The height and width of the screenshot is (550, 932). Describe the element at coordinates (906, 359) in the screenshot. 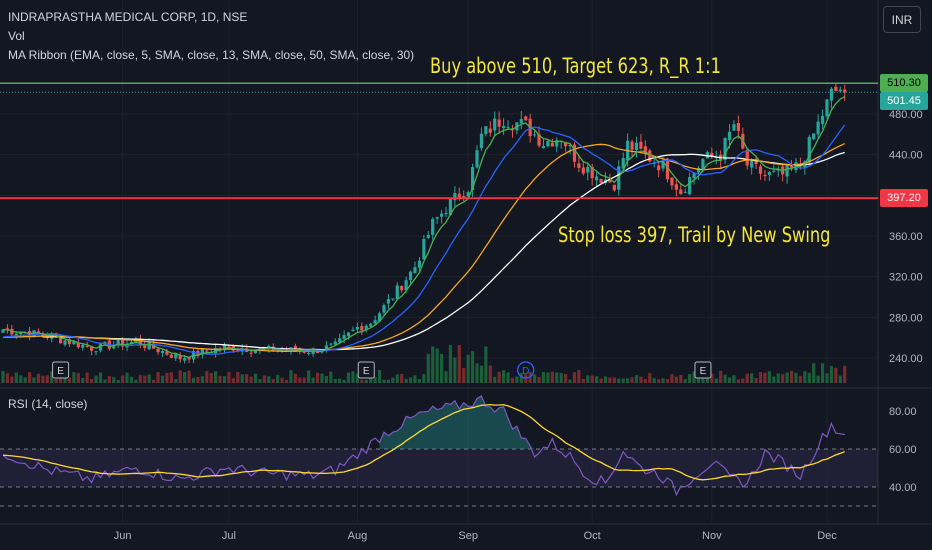

I see `price-tick-label: 240.00` at that location.